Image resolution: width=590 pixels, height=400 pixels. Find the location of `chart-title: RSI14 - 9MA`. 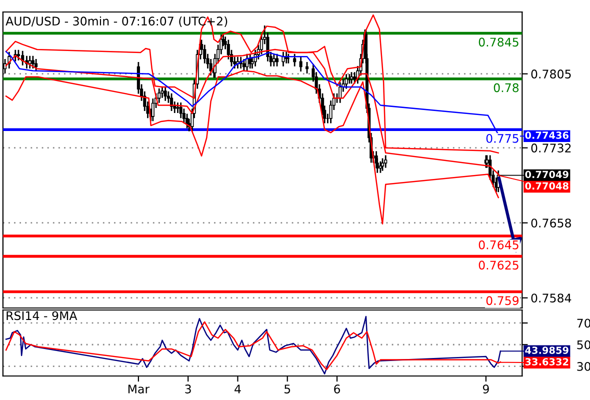

chart-title: RSI14 - 9MA is located at coordinates (42, 315).